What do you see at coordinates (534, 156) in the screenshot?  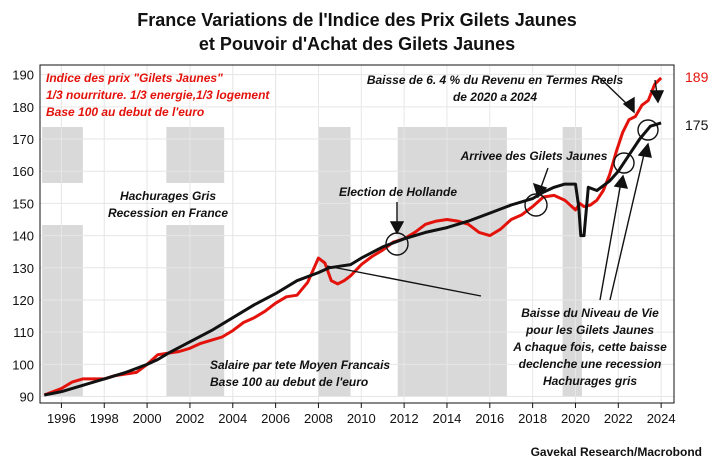 I see `arrivee-note: Arrivee des Gilets Jaunes` at bounding box center [534, 156].